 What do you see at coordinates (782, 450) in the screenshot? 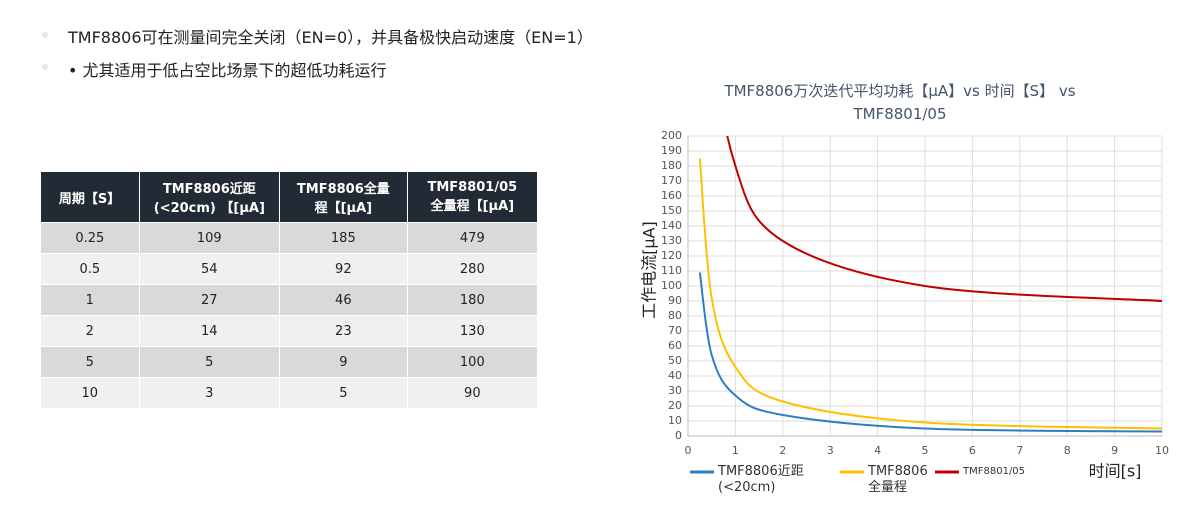
I see `x-tick-label: 2` at bounding box center [782, 450].